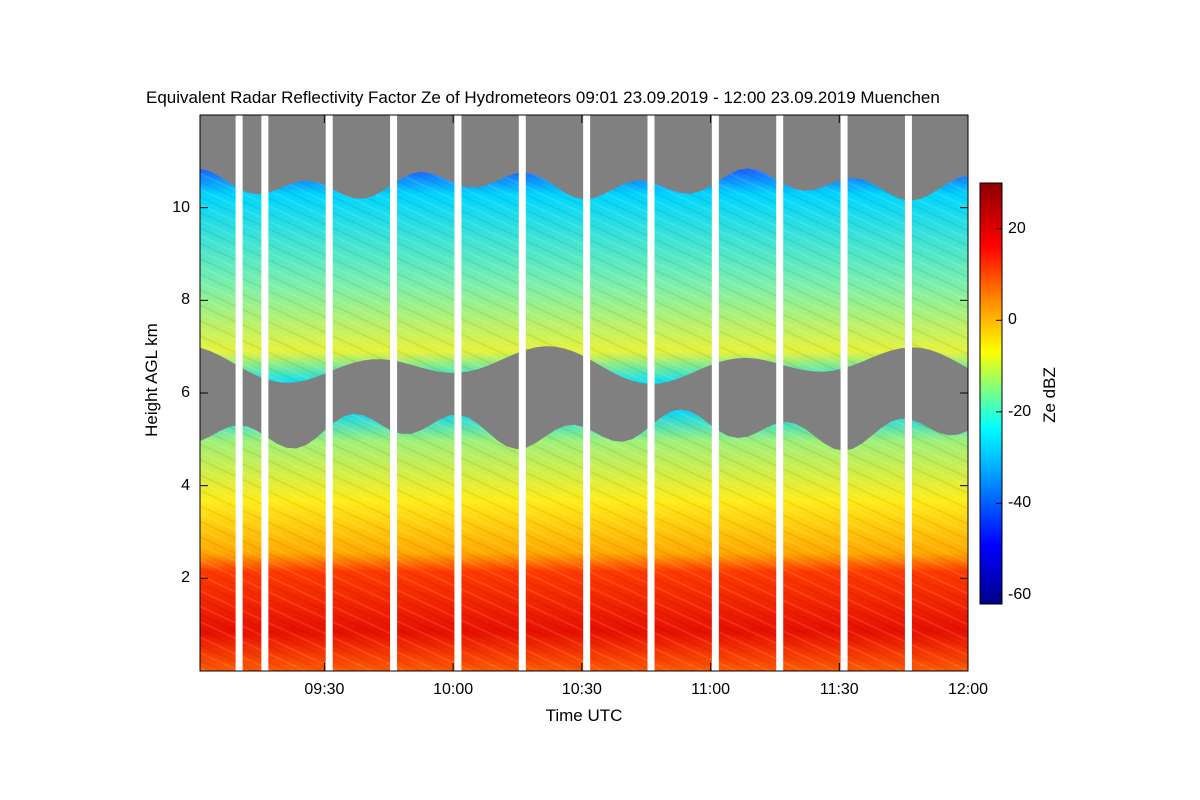 The width and height of the screenshot is (1200, 800). Describe the element at coordinates (181, 207) in the screenshot. I see `y-tick-label: 10` at that location.